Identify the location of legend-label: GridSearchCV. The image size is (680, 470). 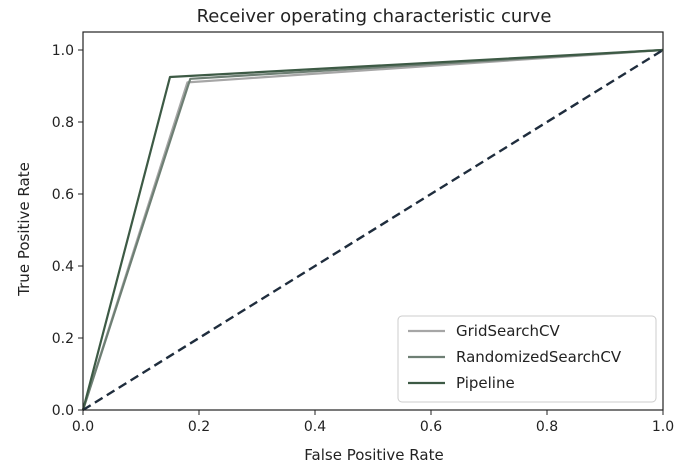
(508, 331).